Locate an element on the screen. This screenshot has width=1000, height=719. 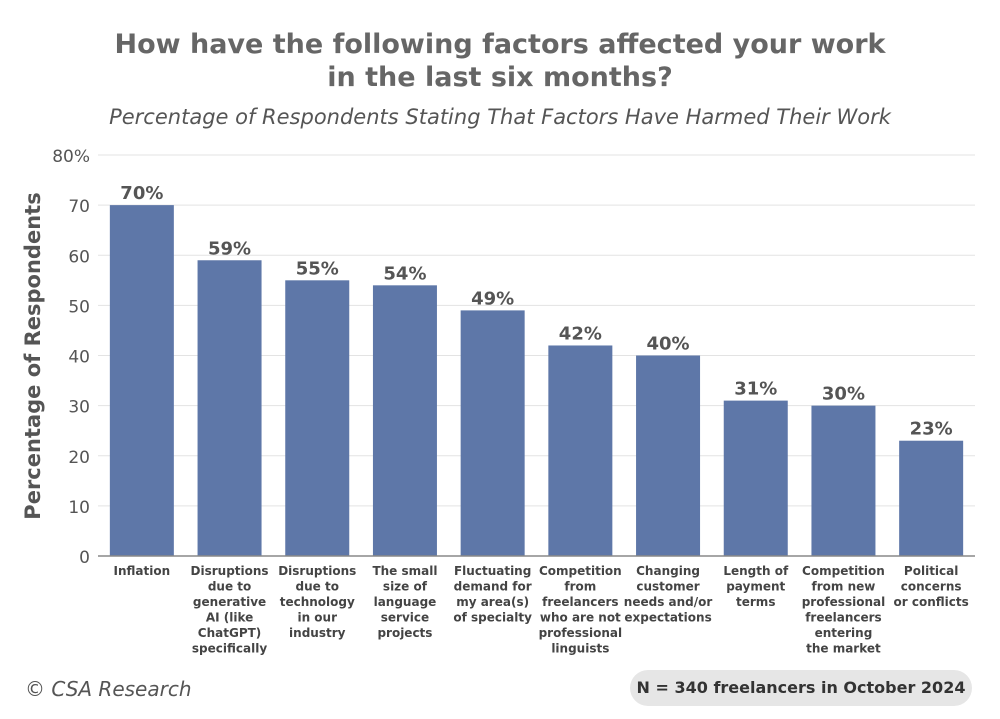
data-label: 55% is located at coordinates (317, 268).